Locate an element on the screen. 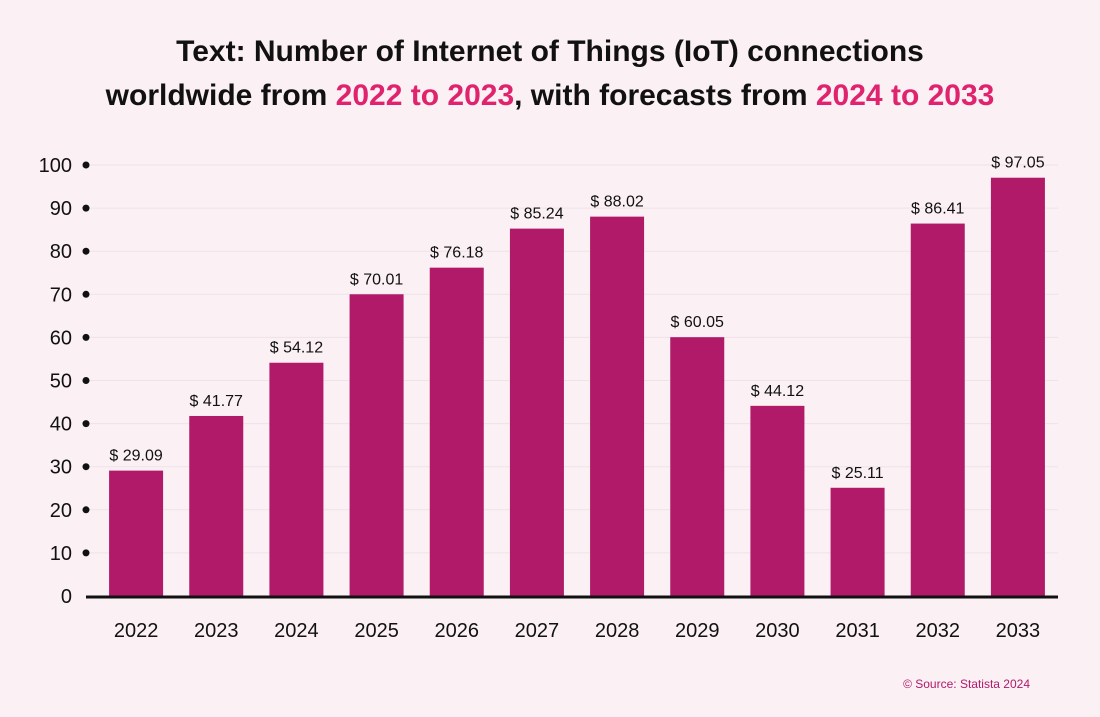  x-tick-label: 2030 is located at coordinates (777, 631).